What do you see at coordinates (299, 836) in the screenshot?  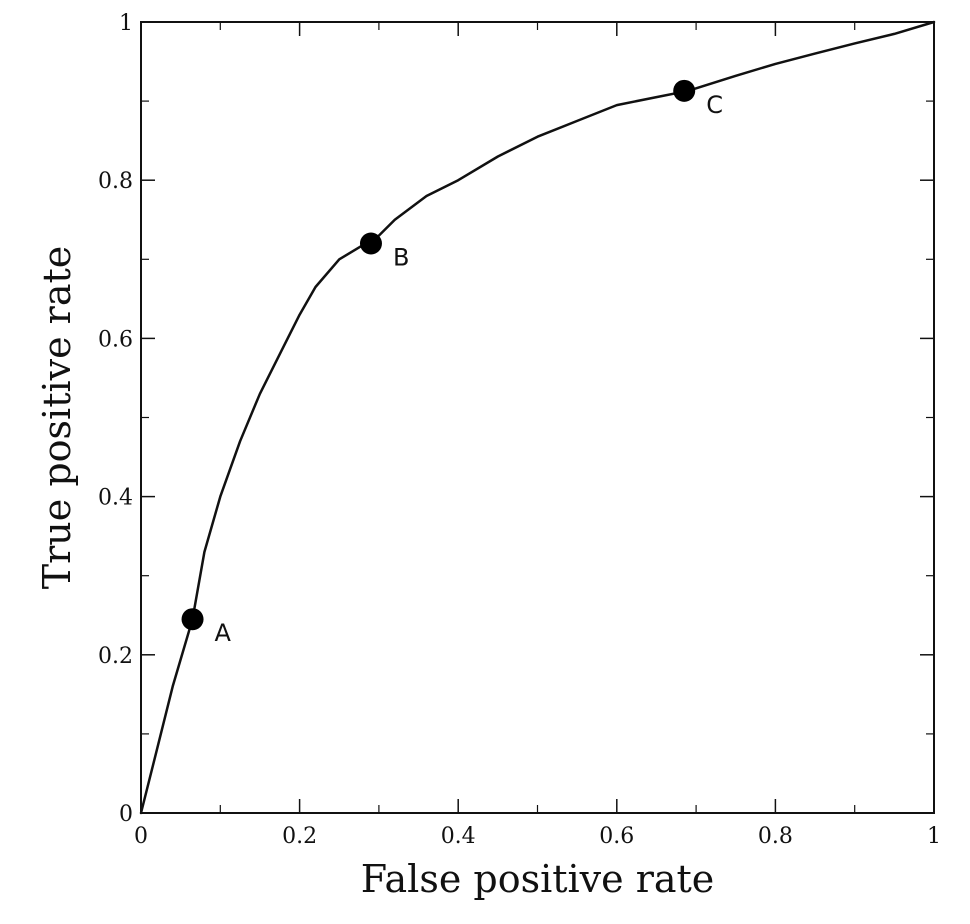 I see `x-tick-label: 0.2` at bounding box center [299, 836].